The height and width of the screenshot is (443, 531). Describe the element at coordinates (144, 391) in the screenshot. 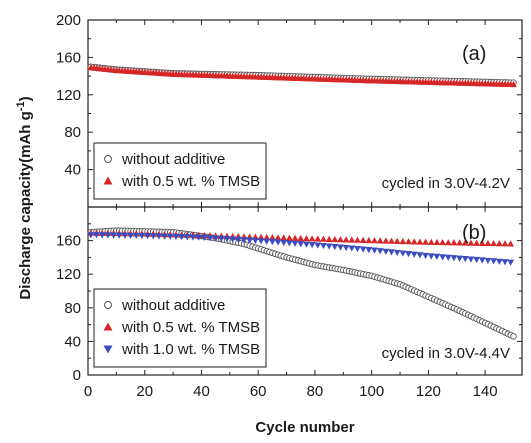

I see `x-tick-label: 20` at that location.